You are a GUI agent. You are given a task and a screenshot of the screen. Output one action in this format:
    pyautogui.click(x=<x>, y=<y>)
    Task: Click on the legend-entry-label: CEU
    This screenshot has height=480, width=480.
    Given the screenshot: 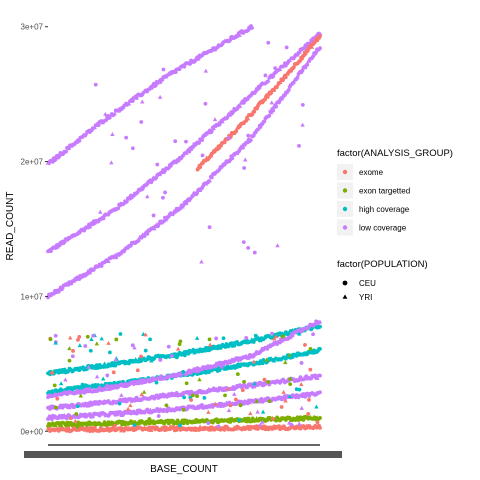 What is the action you would take?
    pyautogui.click(x=367, y=283)
    